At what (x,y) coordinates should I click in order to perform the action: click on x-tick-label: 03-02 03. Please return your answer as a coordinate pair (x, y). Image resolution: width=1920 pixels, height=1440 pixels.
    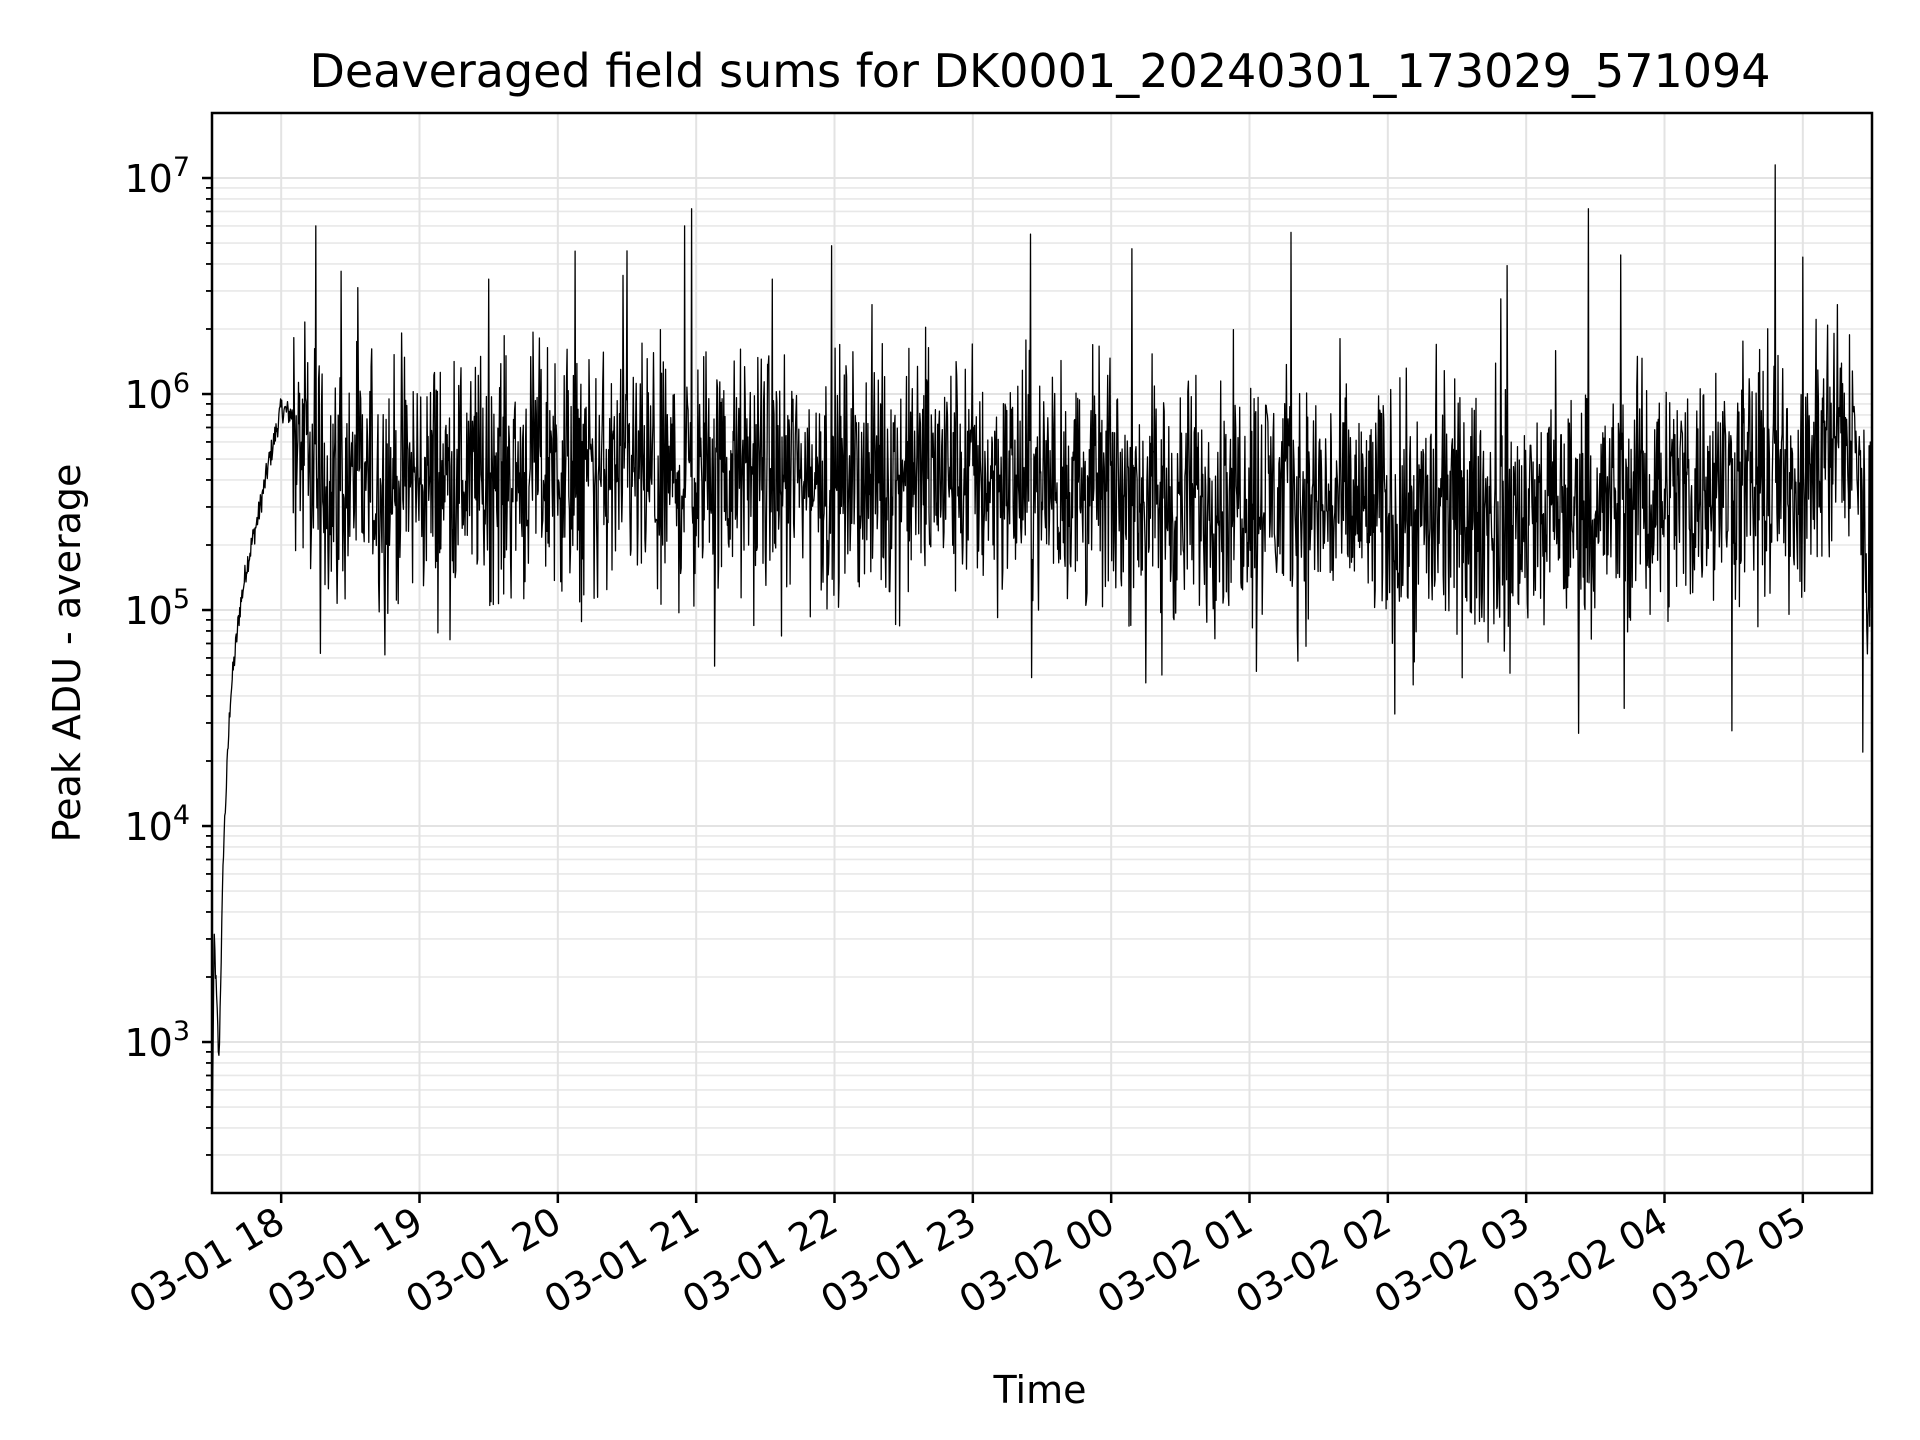
    Looking at the image, I should click on (1452, 1261).